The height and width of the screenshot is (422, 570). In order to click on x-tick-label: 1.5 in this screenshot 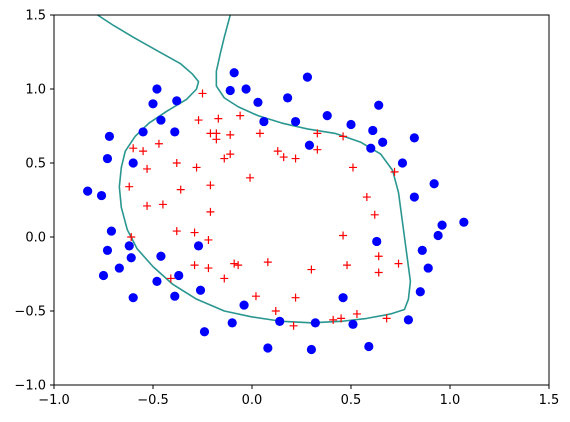, I will do `click(549, 400)`.